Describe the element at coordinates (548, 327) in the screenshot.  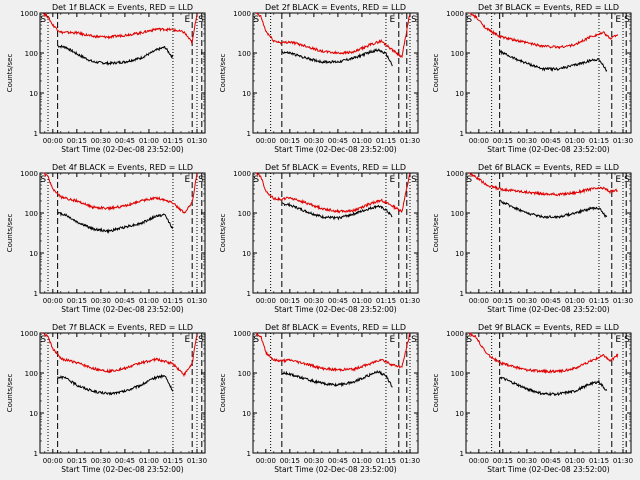
I see `chart-title: Det 9f BLACK = Events, RED = LLD` at that location.